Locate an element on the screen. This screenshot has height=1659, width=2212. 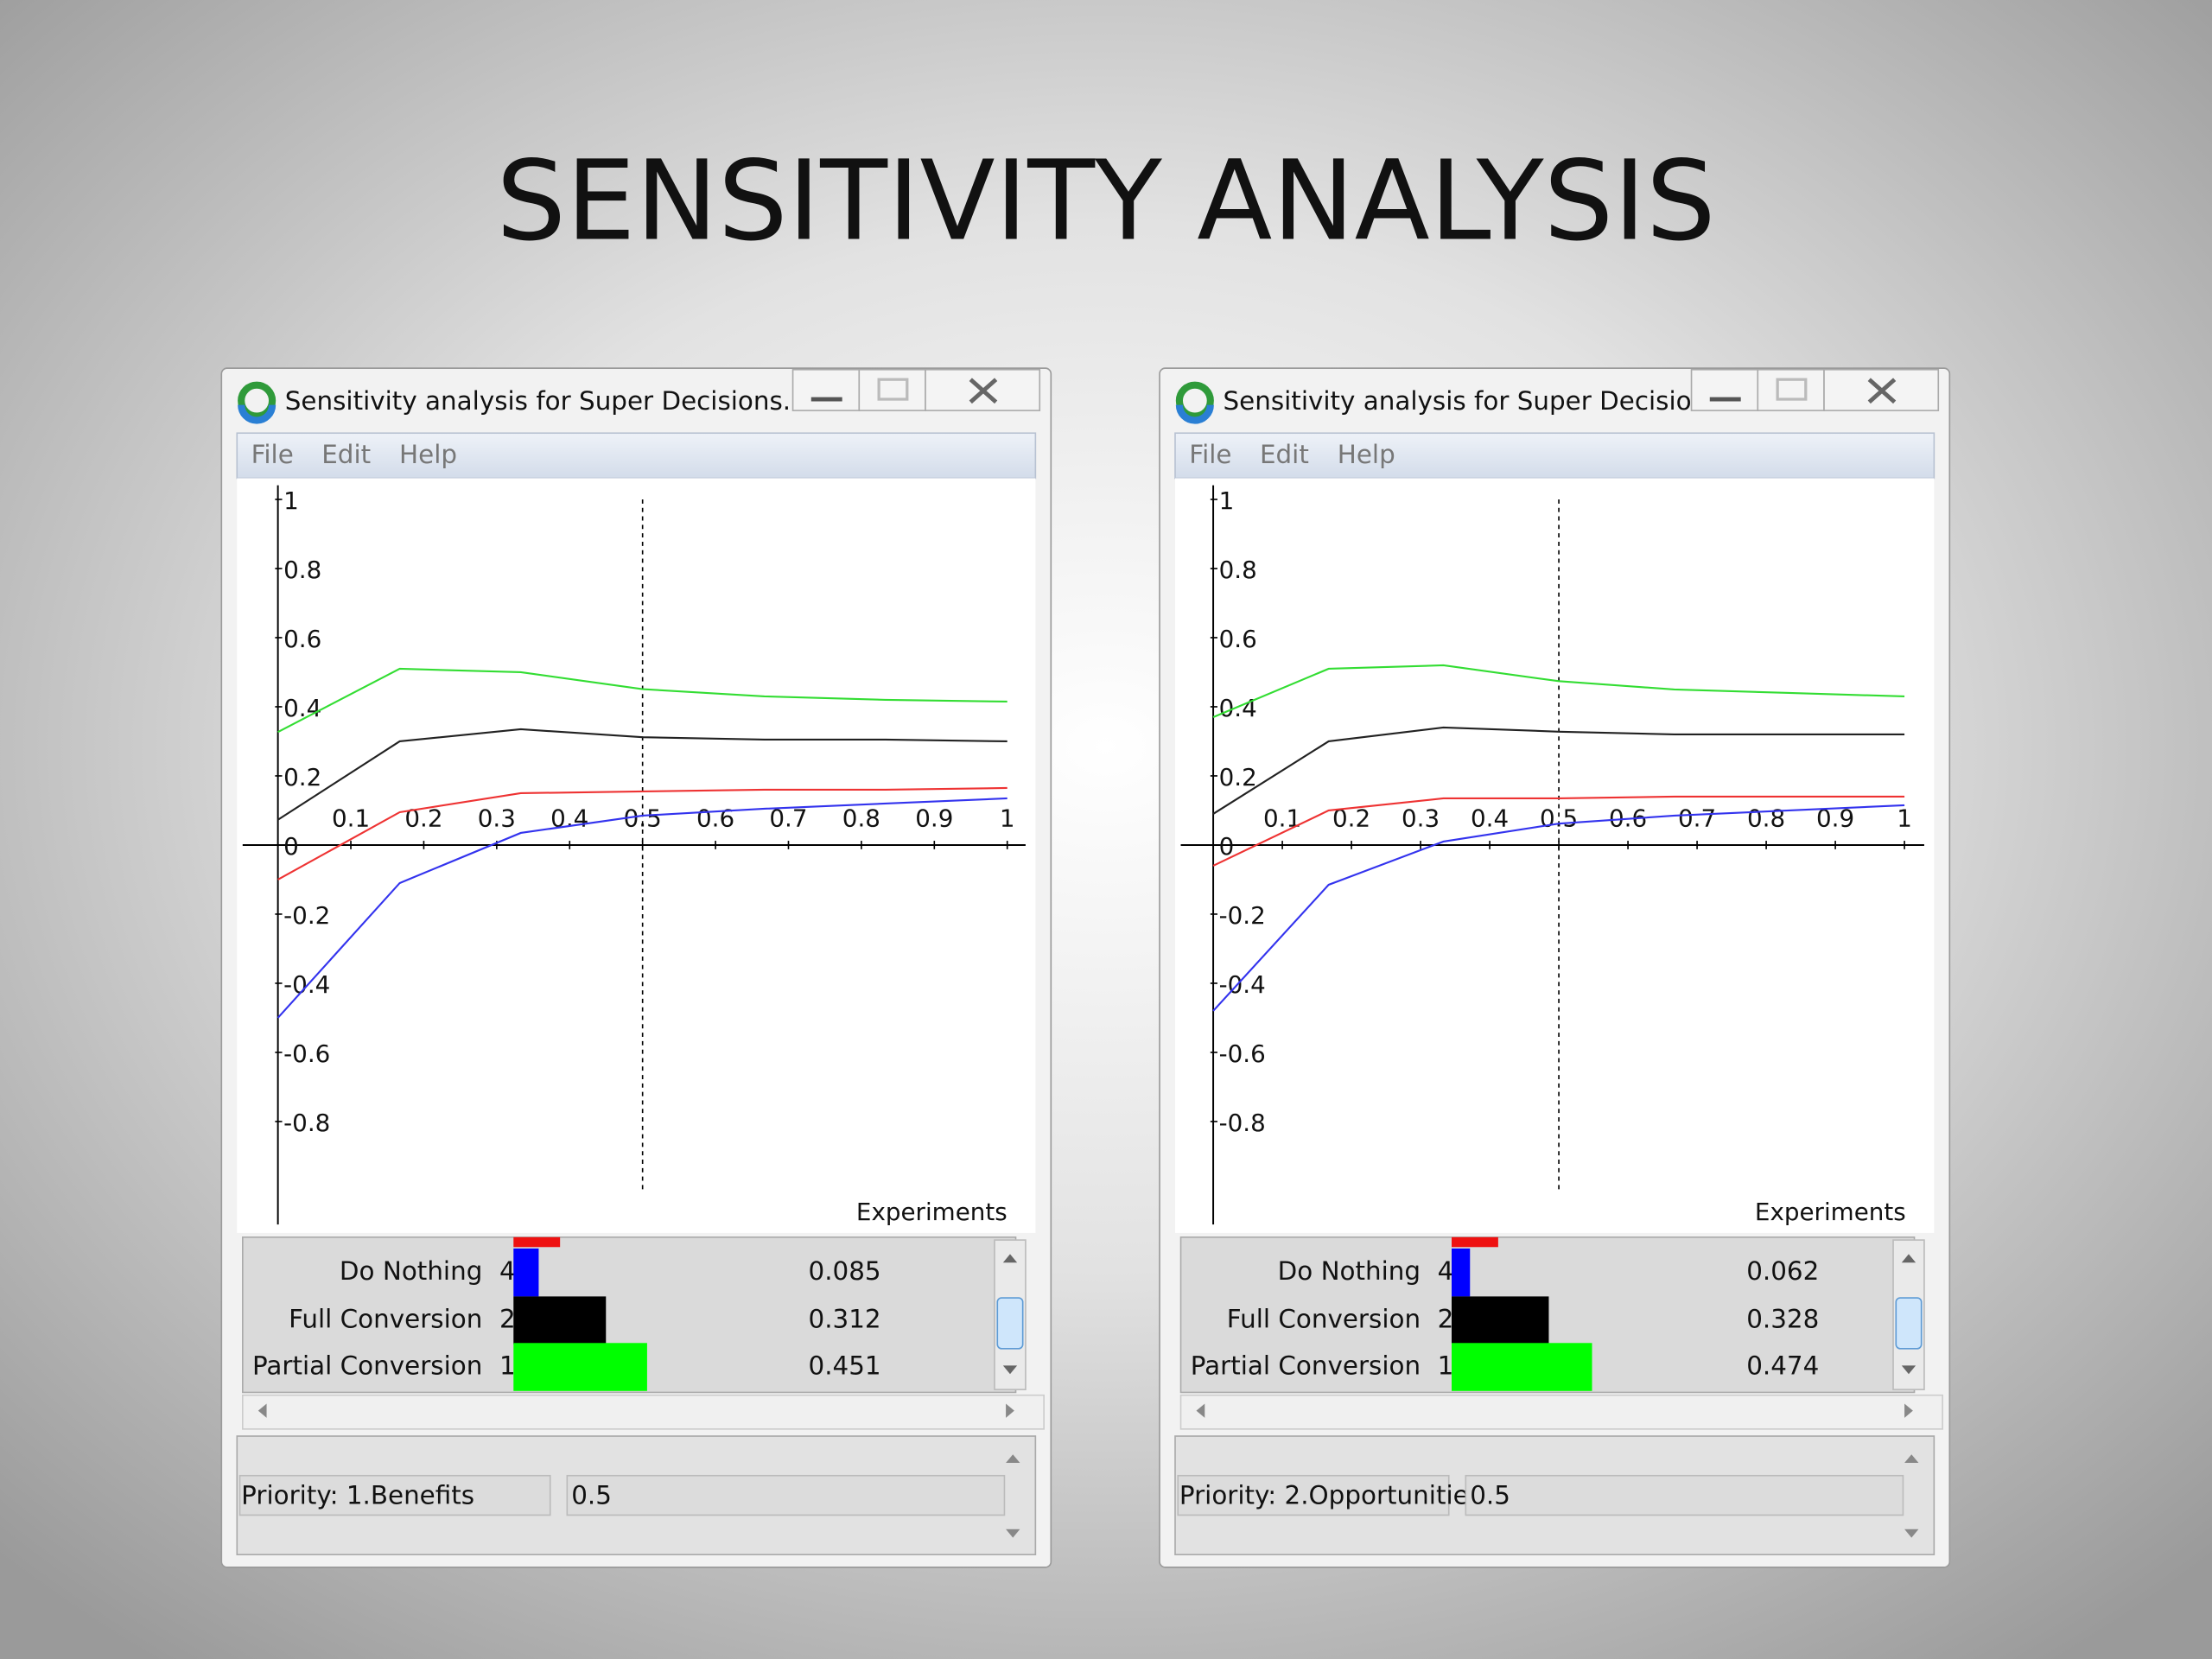
alternative-rank: 2 is located at coordinates (1446, 1319).